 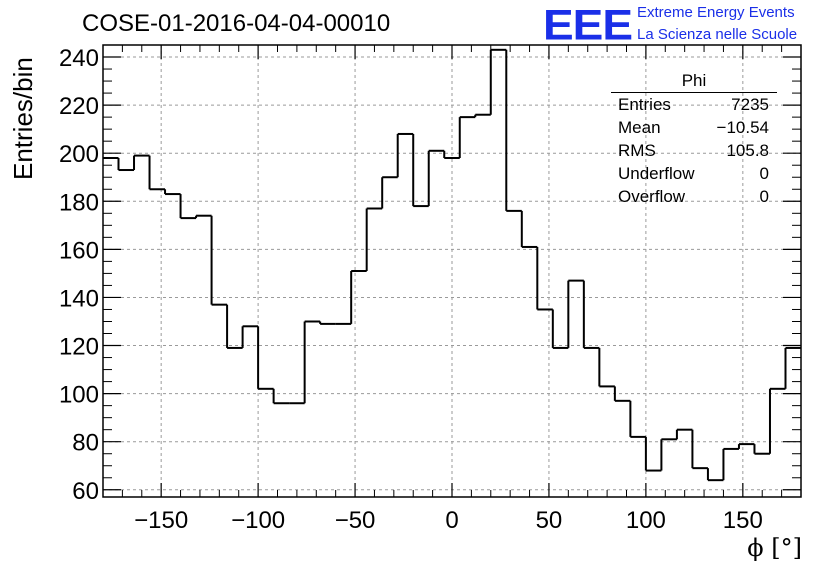 I want to click on eee-logo: EEE, so click(x=588, y=24).